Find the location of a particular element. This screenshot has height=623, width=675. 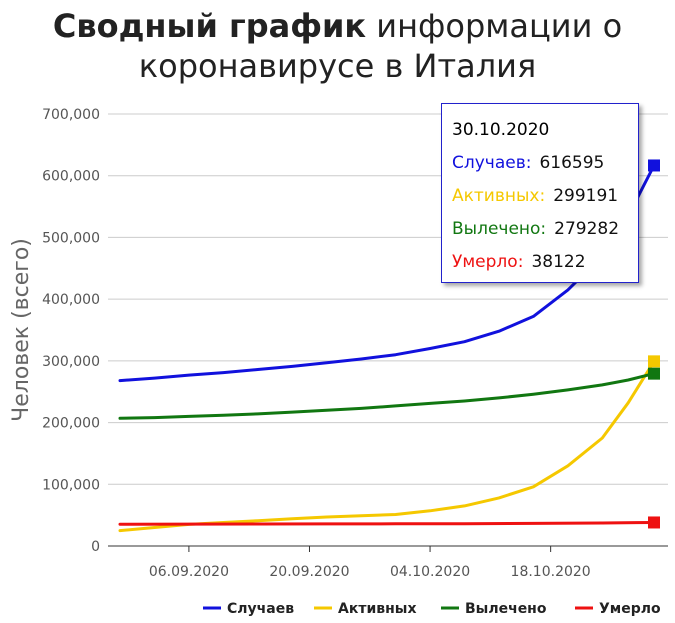

tooltip-row-recovered: Вылечено: 279282 is located at coordinates (545, 233).